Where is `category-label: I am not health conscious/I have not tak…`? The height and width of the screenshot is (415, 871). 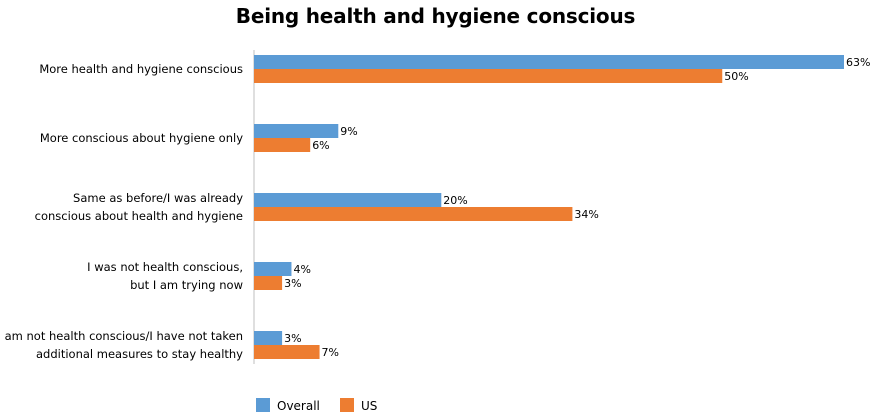 category-label: I am not health conscious/I have not tak… is located at coordinates (121, 336).